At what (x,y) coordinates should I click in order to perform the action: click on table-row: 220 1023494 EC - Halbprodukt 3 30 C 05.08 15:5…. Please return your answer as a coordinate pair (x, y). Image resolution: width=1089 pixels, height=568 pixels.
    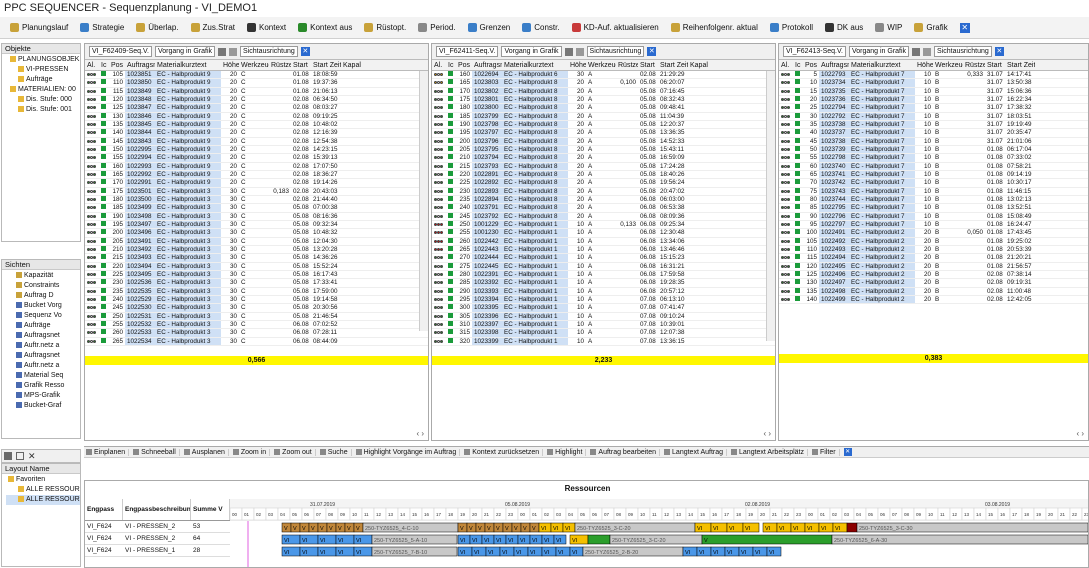
    Looking at the image, I should click on (256, 266).